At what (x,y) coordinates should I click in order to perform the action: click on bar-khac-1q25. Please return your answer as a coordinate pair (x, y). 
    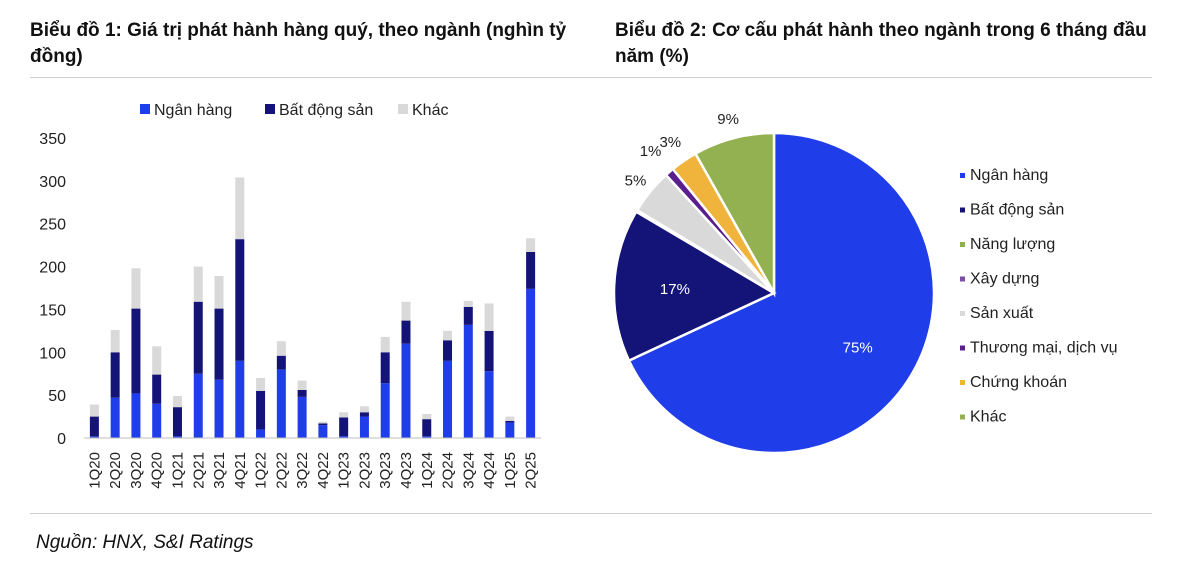
    Looking at the image, I should click on (510, 418).